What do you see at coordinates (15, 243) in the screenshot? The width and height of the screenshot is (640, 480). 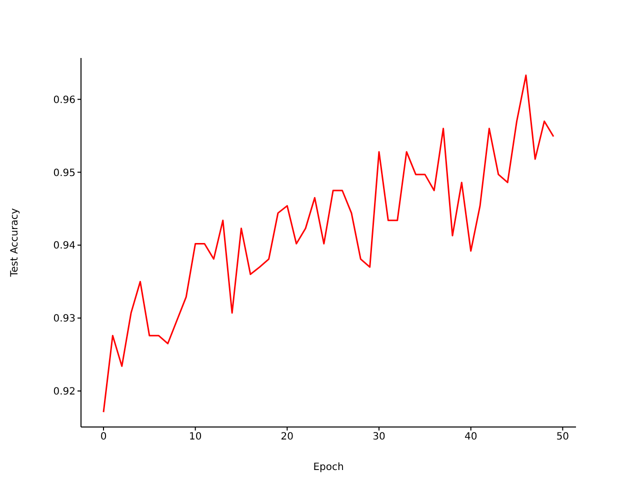 I see `y-axis-title: Test Accuracy` at bounding box center [15, 243].